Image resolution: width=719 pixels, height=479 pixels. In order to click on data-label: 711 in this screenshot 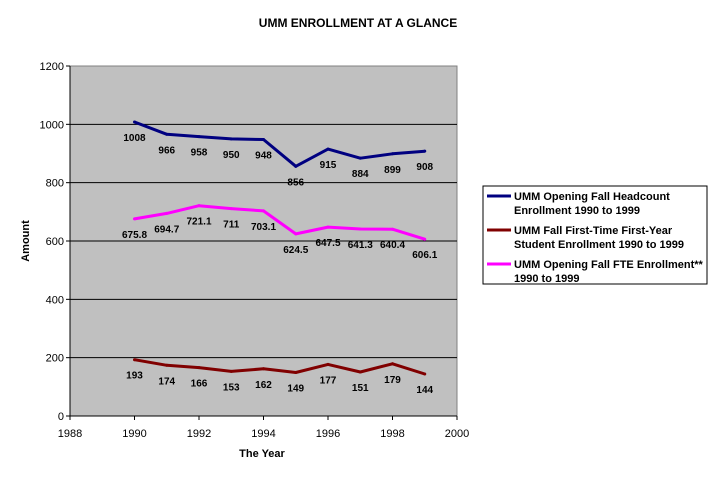, I will do `click(231, 225)`.